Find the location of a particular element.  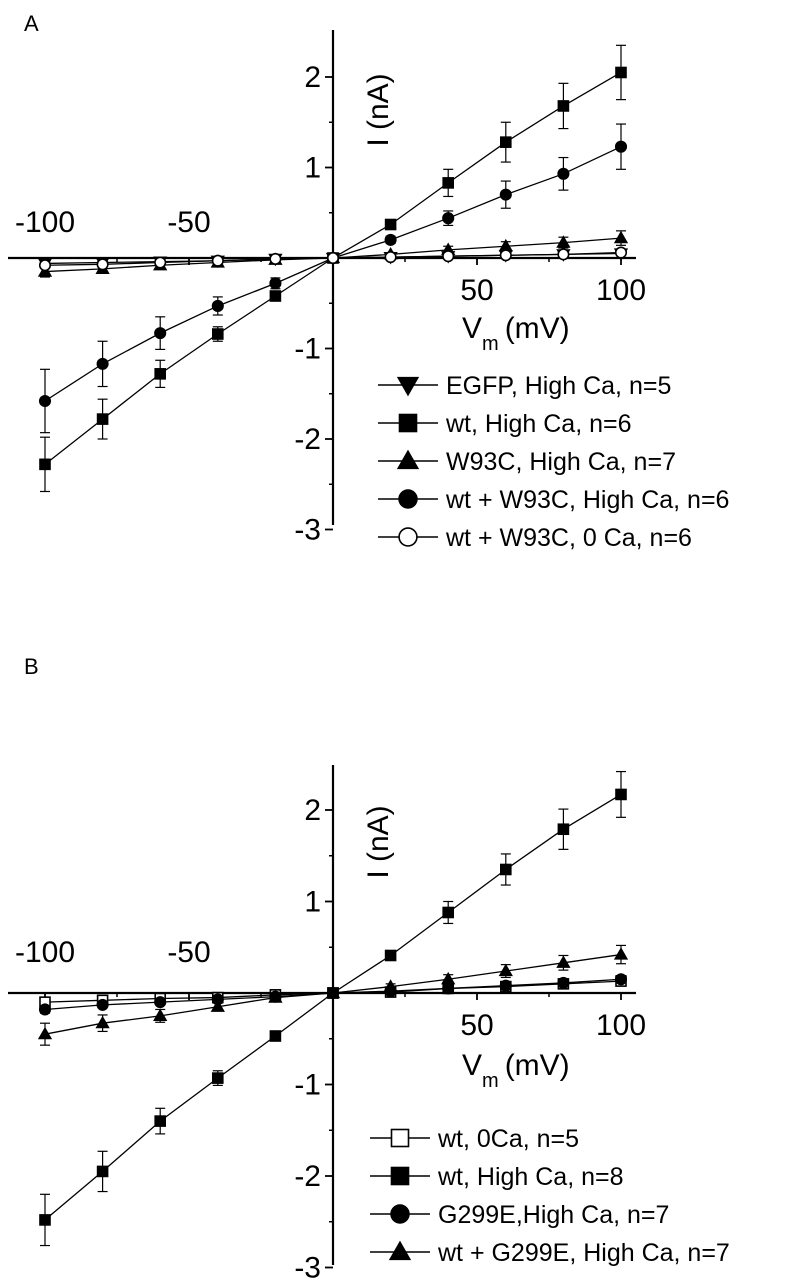

x-axis-title-sub: m is located at coordinates (490, 1081).